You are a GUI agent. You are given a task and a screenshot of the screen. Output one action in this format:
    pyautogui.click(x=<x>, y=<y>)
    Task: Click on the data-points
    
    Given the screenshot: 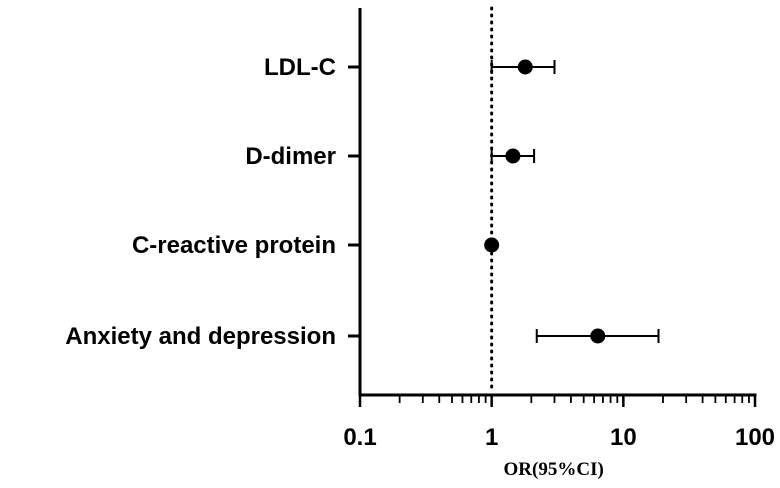 What is the action you would take?
    pyautogui.click(x=572, y=201)
    